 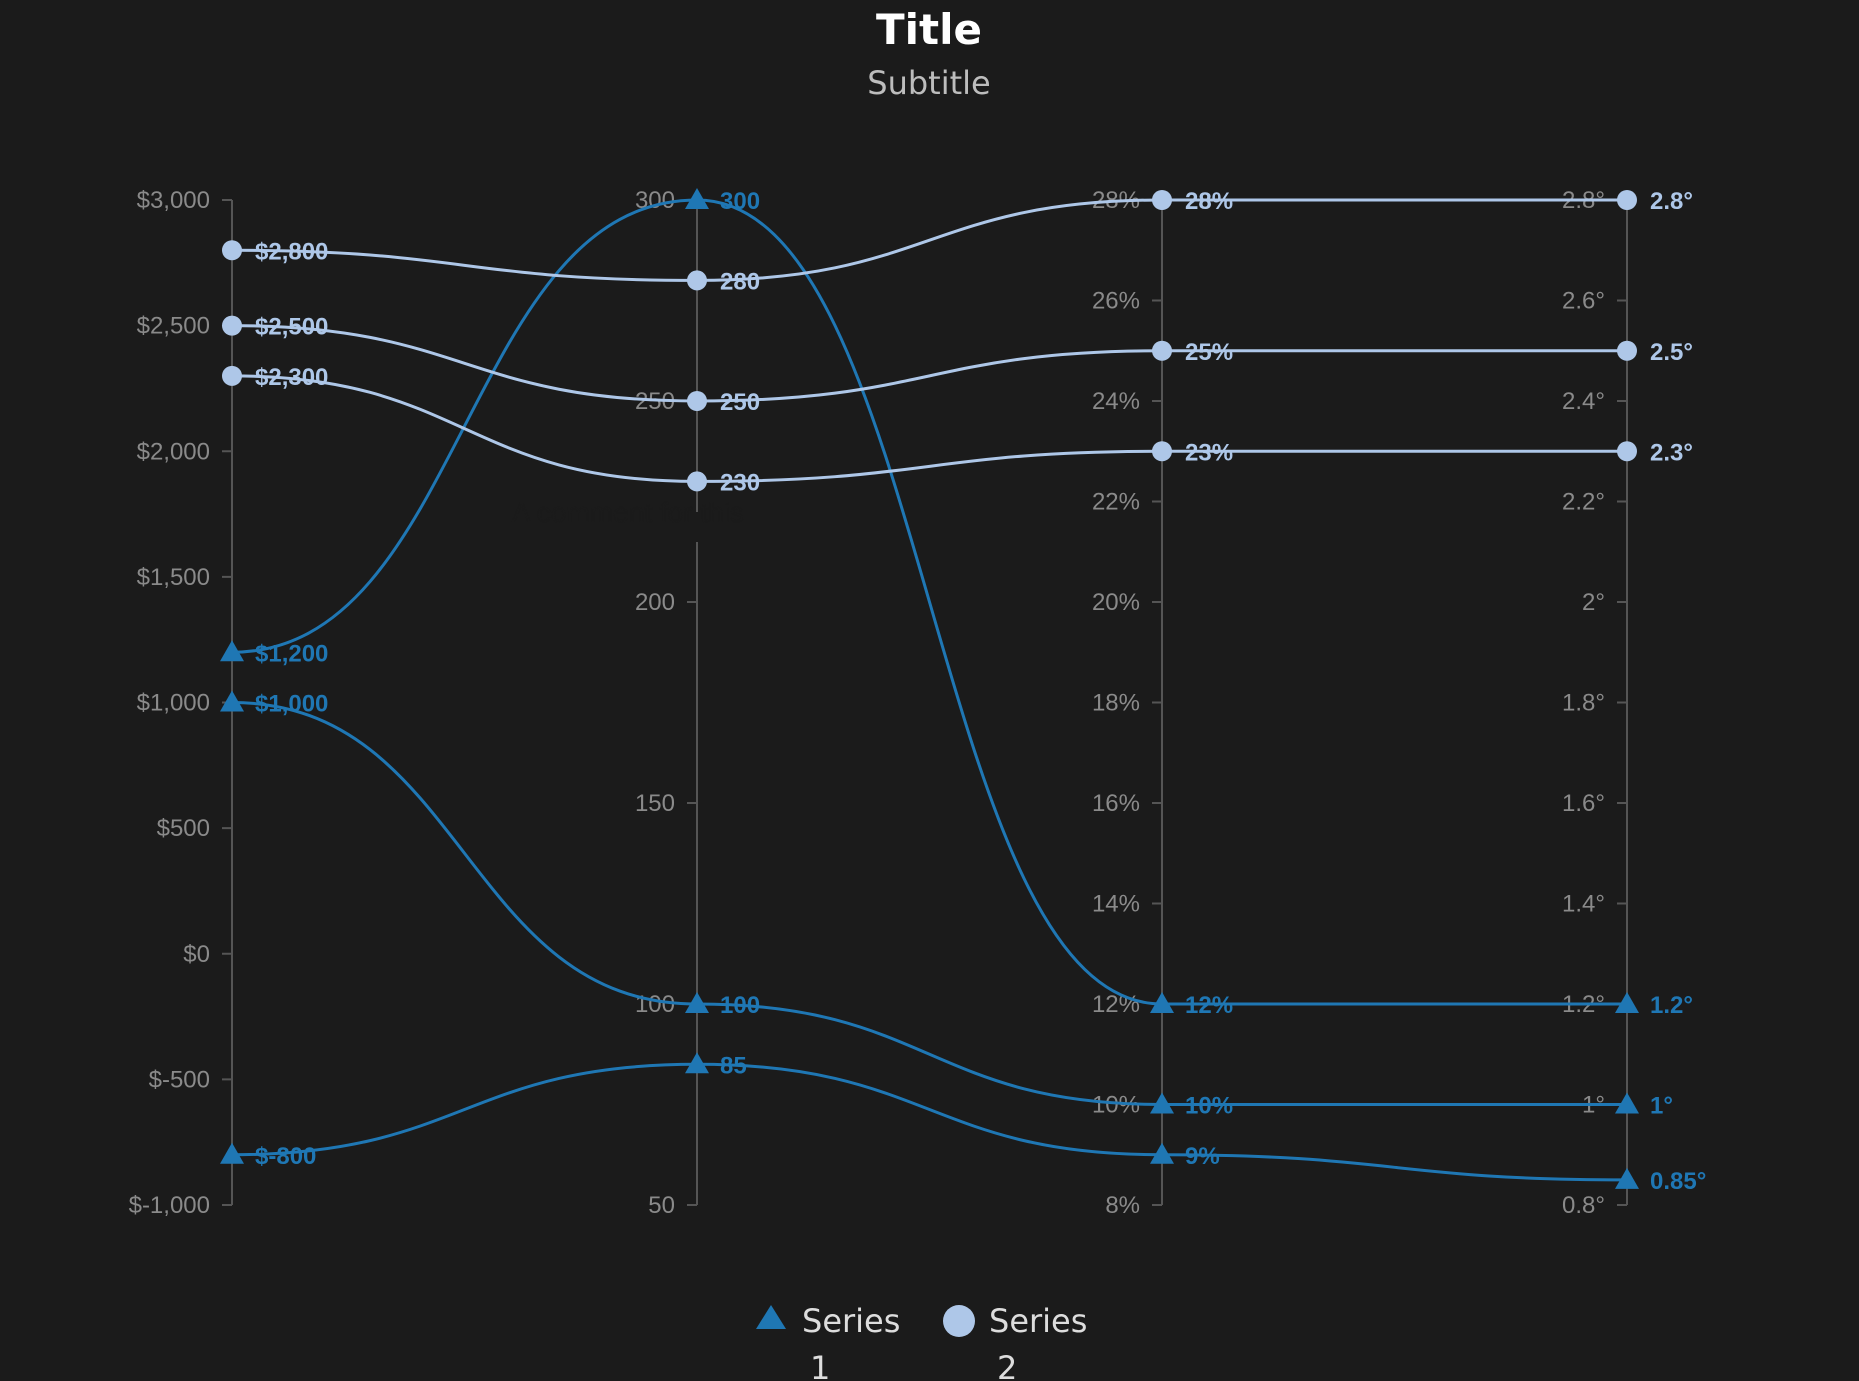 I want to click on axis-tick-label: 1.6°, so click(x=1583, y=803).